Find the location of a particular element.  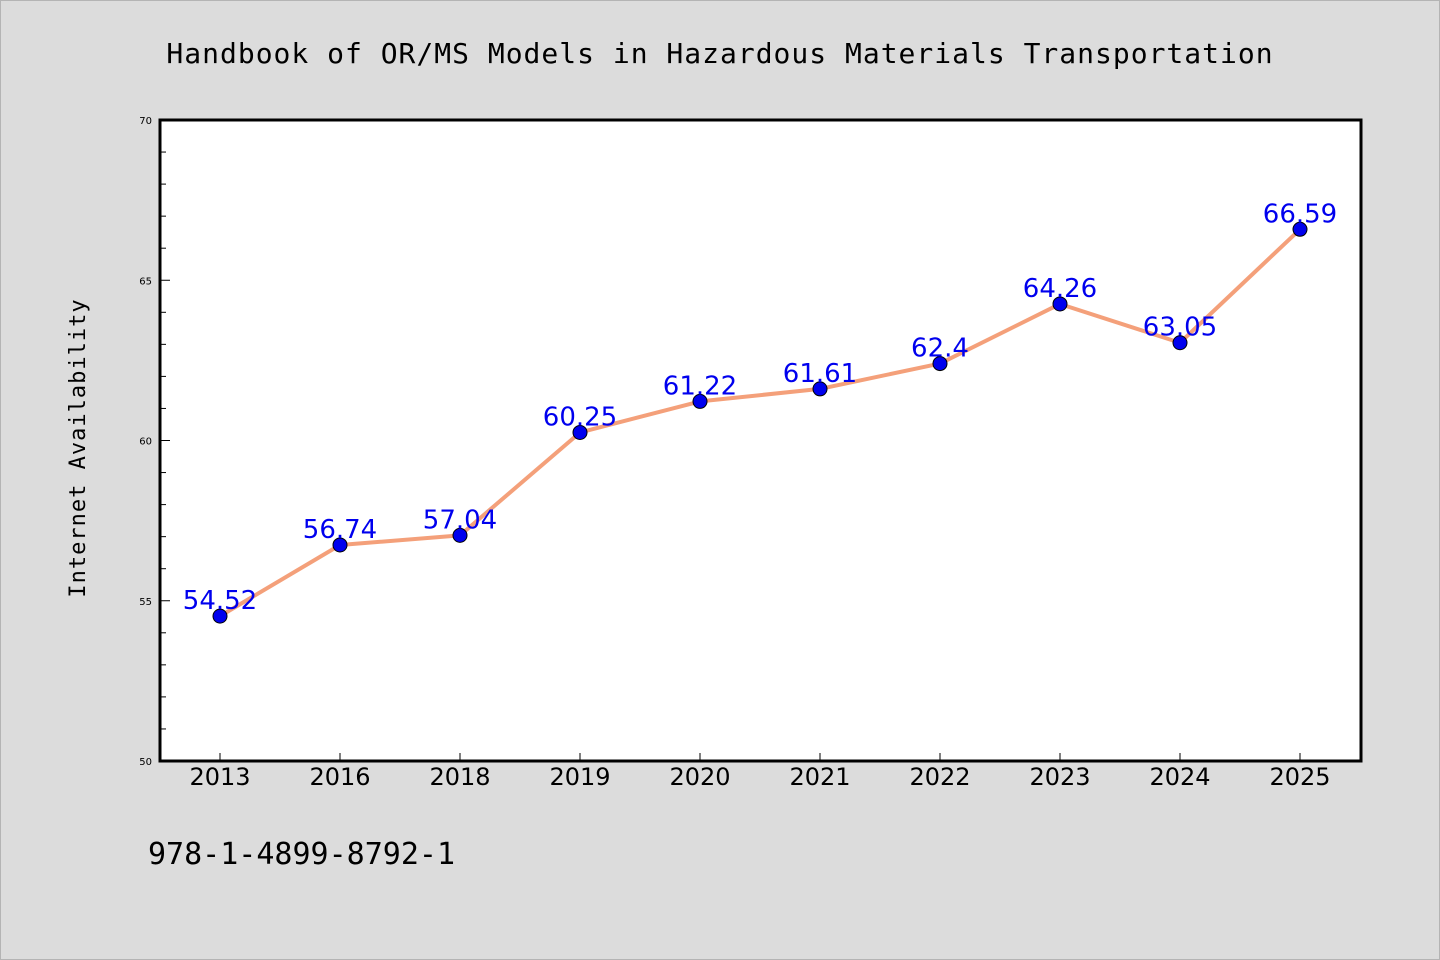

x-tick-label: 2013 is located at coordinates (219, 777).